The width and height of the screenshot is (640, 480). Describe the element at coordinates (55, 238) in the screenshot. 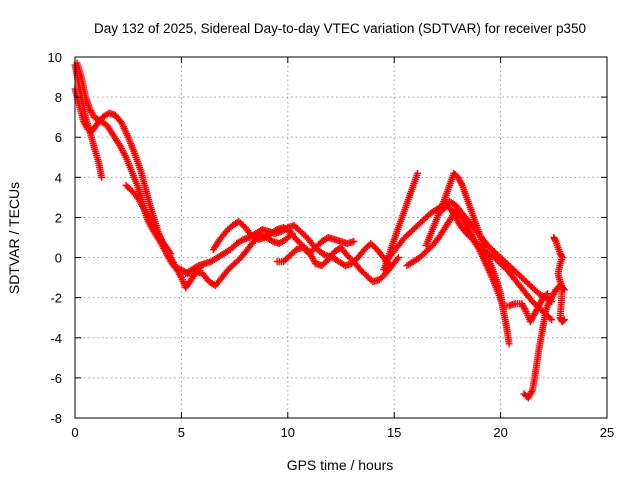

I see `y-tick-labels: -8 -6 -4 -2 0 2 4 6 8 10` at that location.